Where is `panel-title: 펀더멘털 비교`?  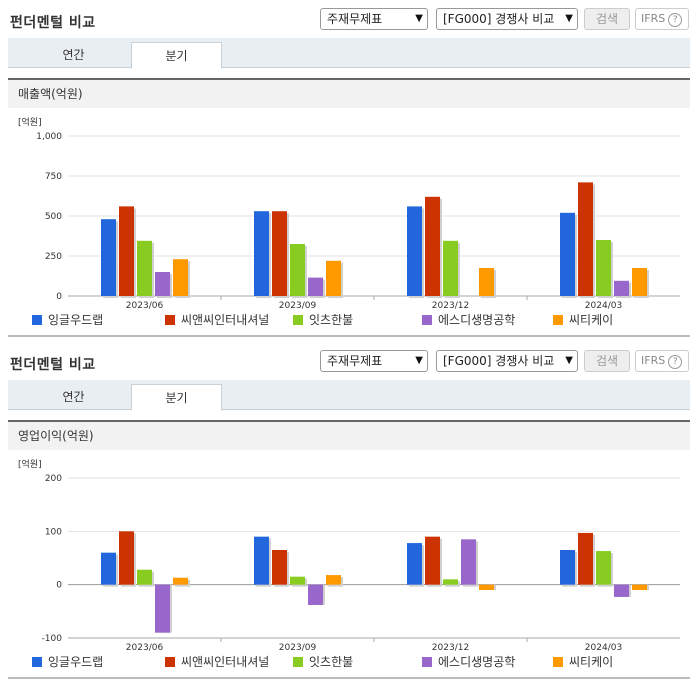 panel-title: 펀더멘털 비교 is located at coordinates (53, 365).